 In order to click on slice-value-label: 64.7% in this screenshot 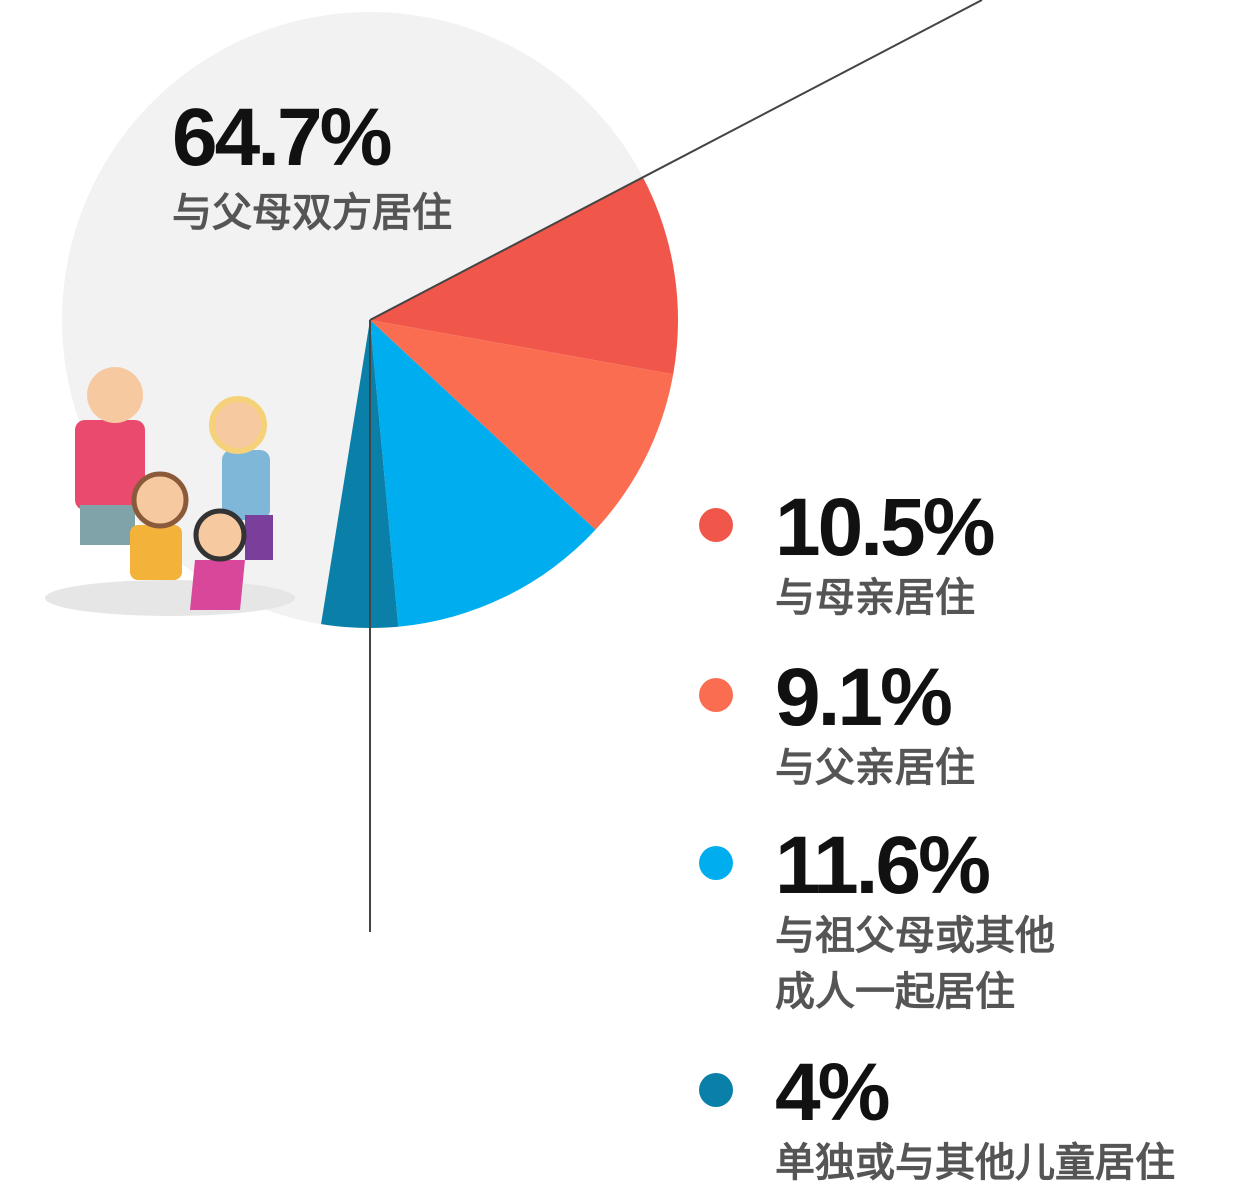, I will do `click(281, 137)`.